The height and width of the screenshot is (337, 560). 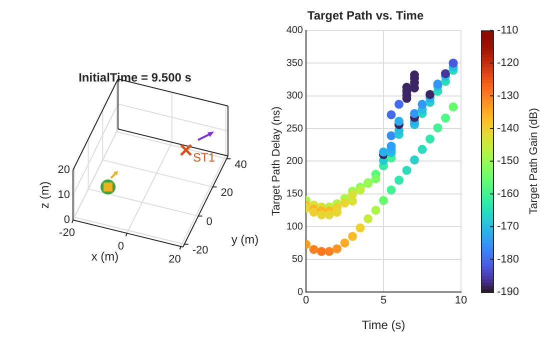 I want to click on color-bar-label: -150, so click(x=508, y=161).